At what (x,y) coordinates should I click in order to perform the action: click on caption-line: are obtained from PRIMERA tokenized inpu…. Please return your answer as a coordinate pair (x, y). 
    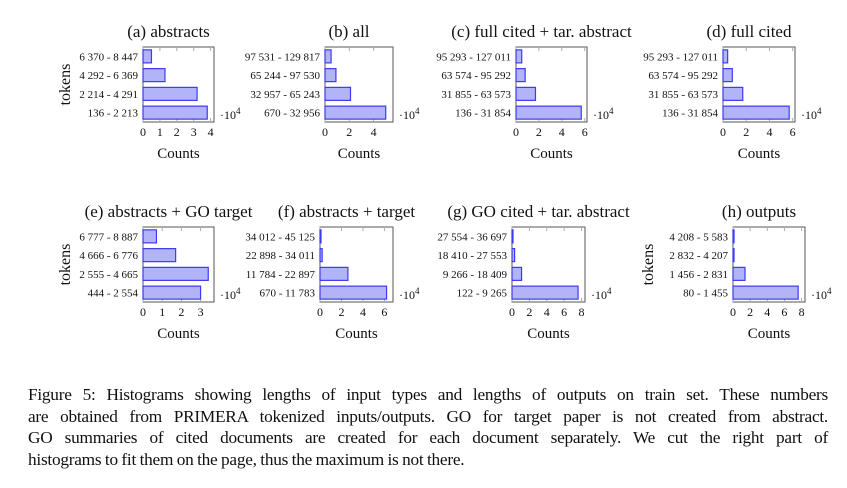
    Looking at the image, I should click on (428, 416).